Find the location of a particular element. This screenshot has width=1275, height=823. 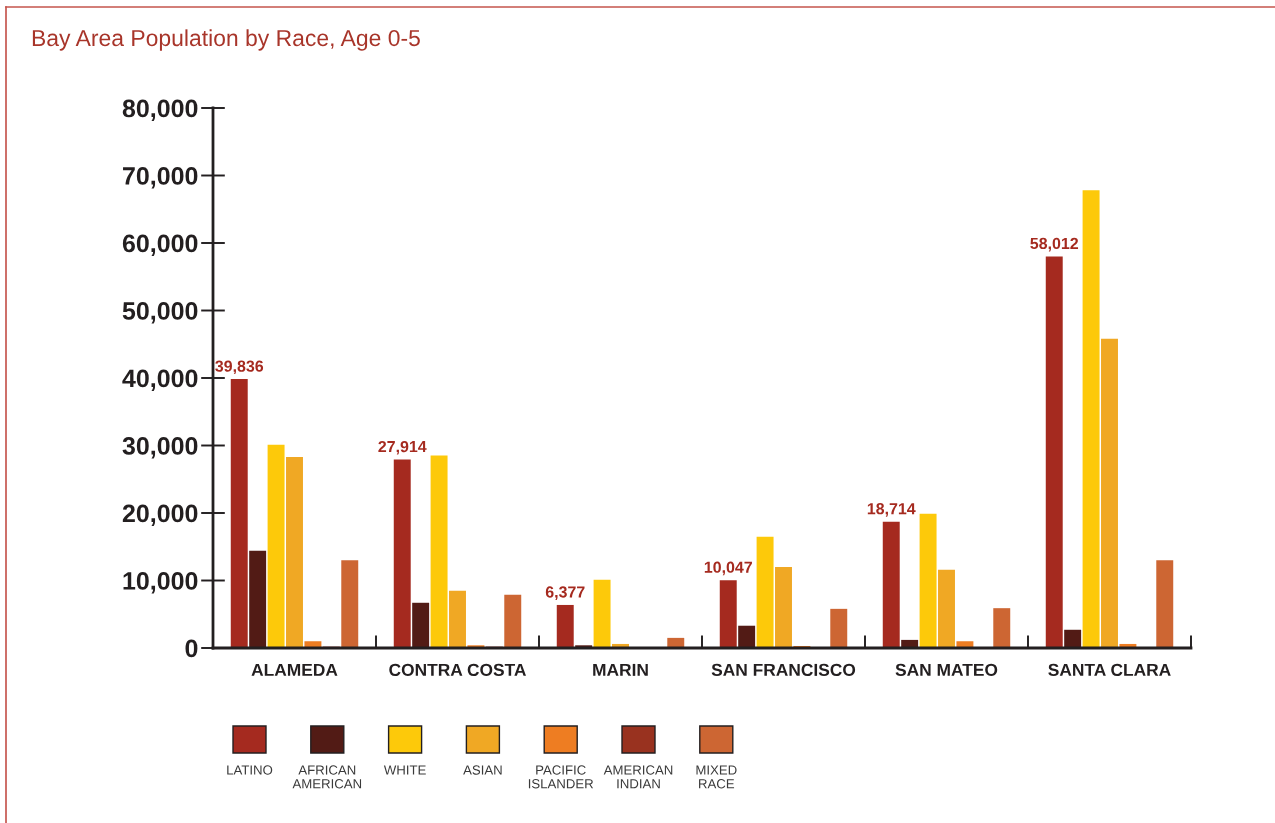

legend-label: AMERICAN INDIAN is located at coordinates (638, 777).